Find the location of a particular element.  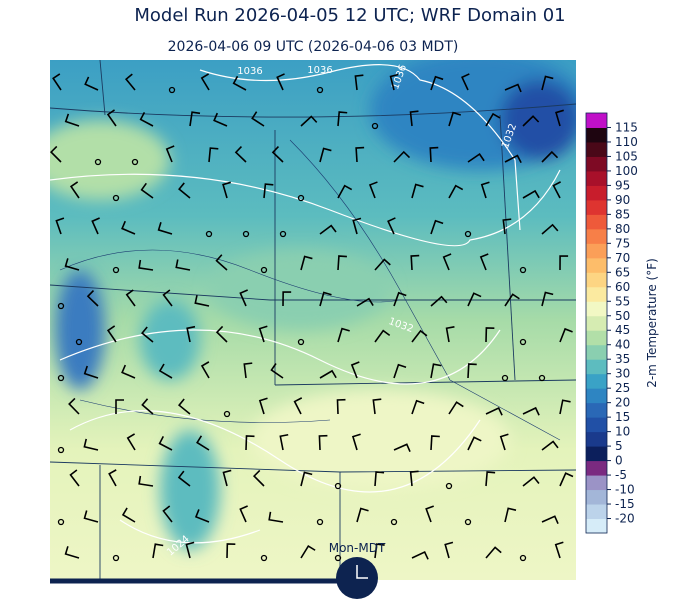

colorbar-tick-label: -10 is located at coordinates (625, 490).